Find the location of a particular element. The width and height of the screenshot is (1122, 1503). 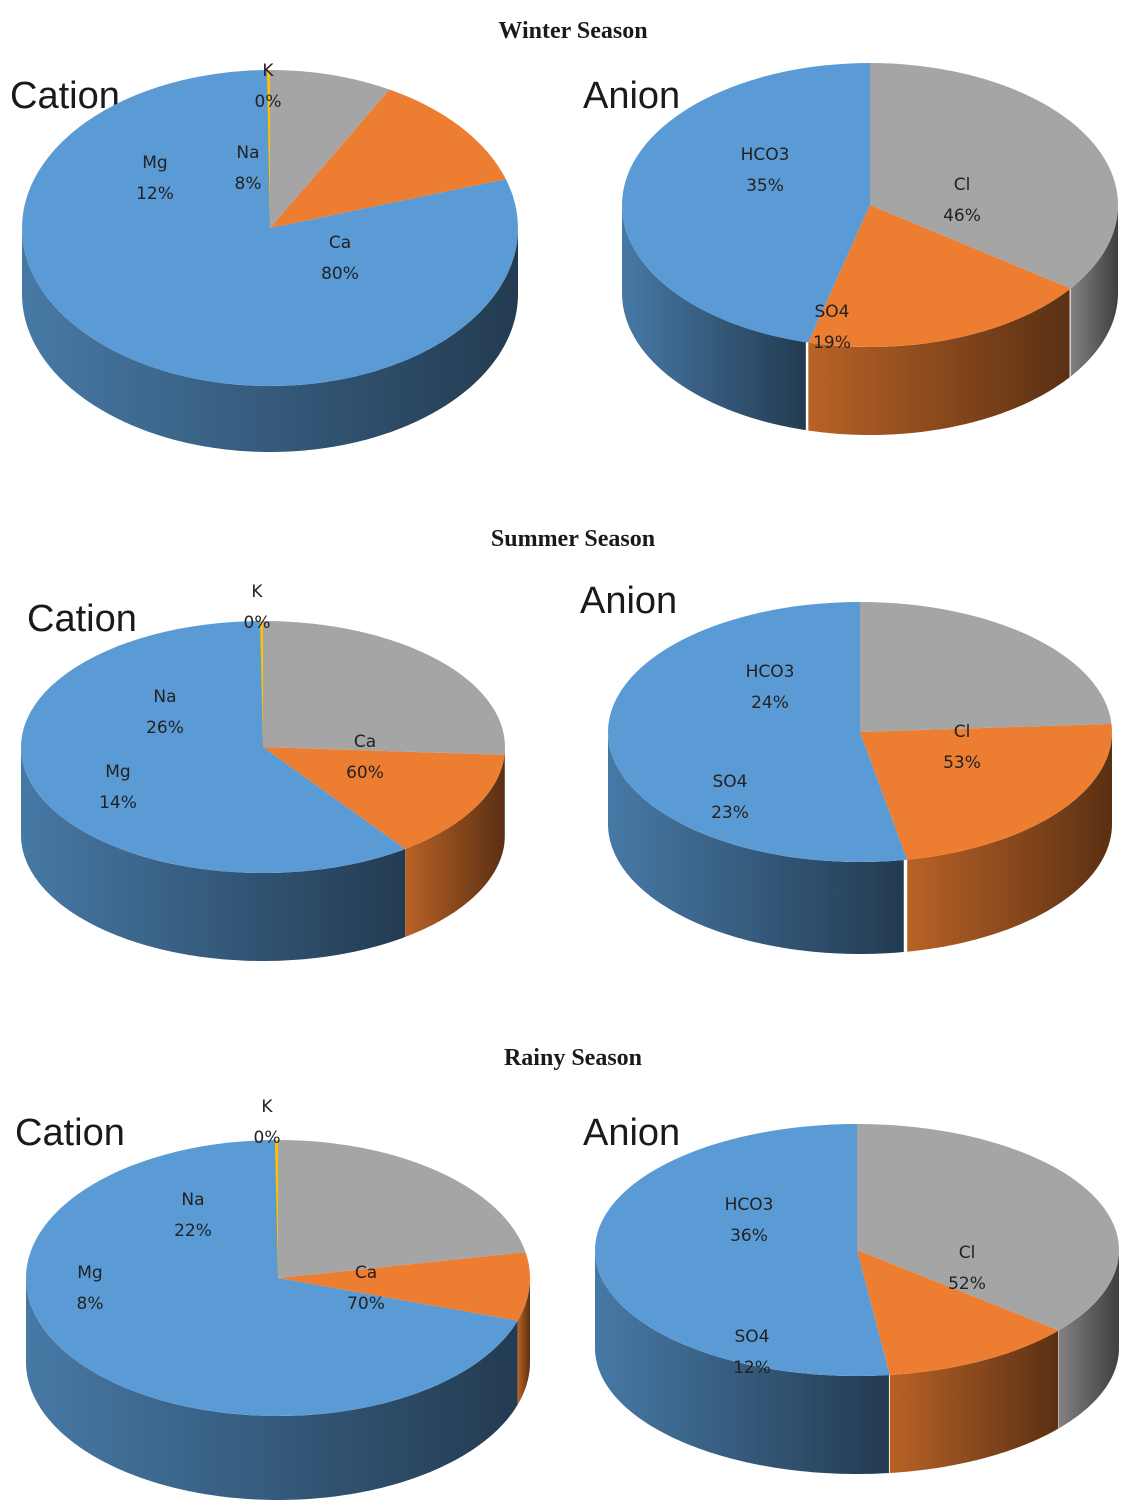

slice-value-so4: 23% is located at coordinates (730, 813).